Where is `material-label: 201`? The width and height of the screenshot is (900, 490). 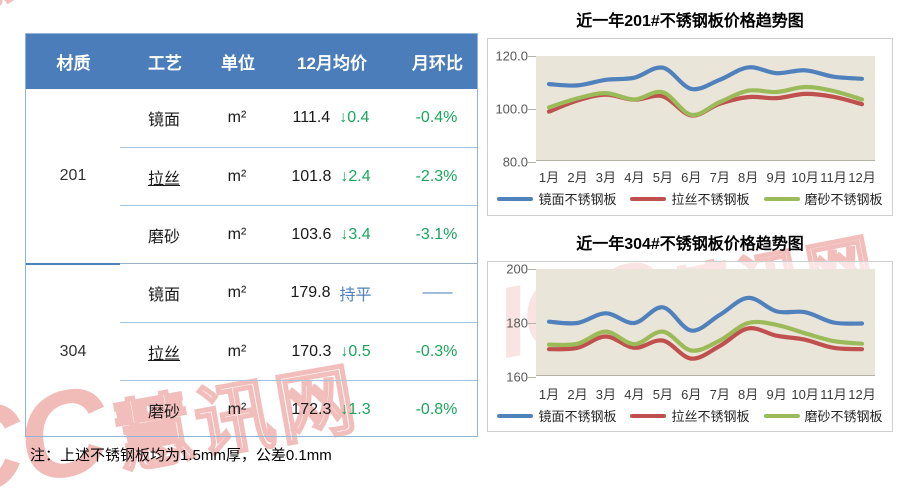 material-label: 201 is located at coordinates (73, 175).